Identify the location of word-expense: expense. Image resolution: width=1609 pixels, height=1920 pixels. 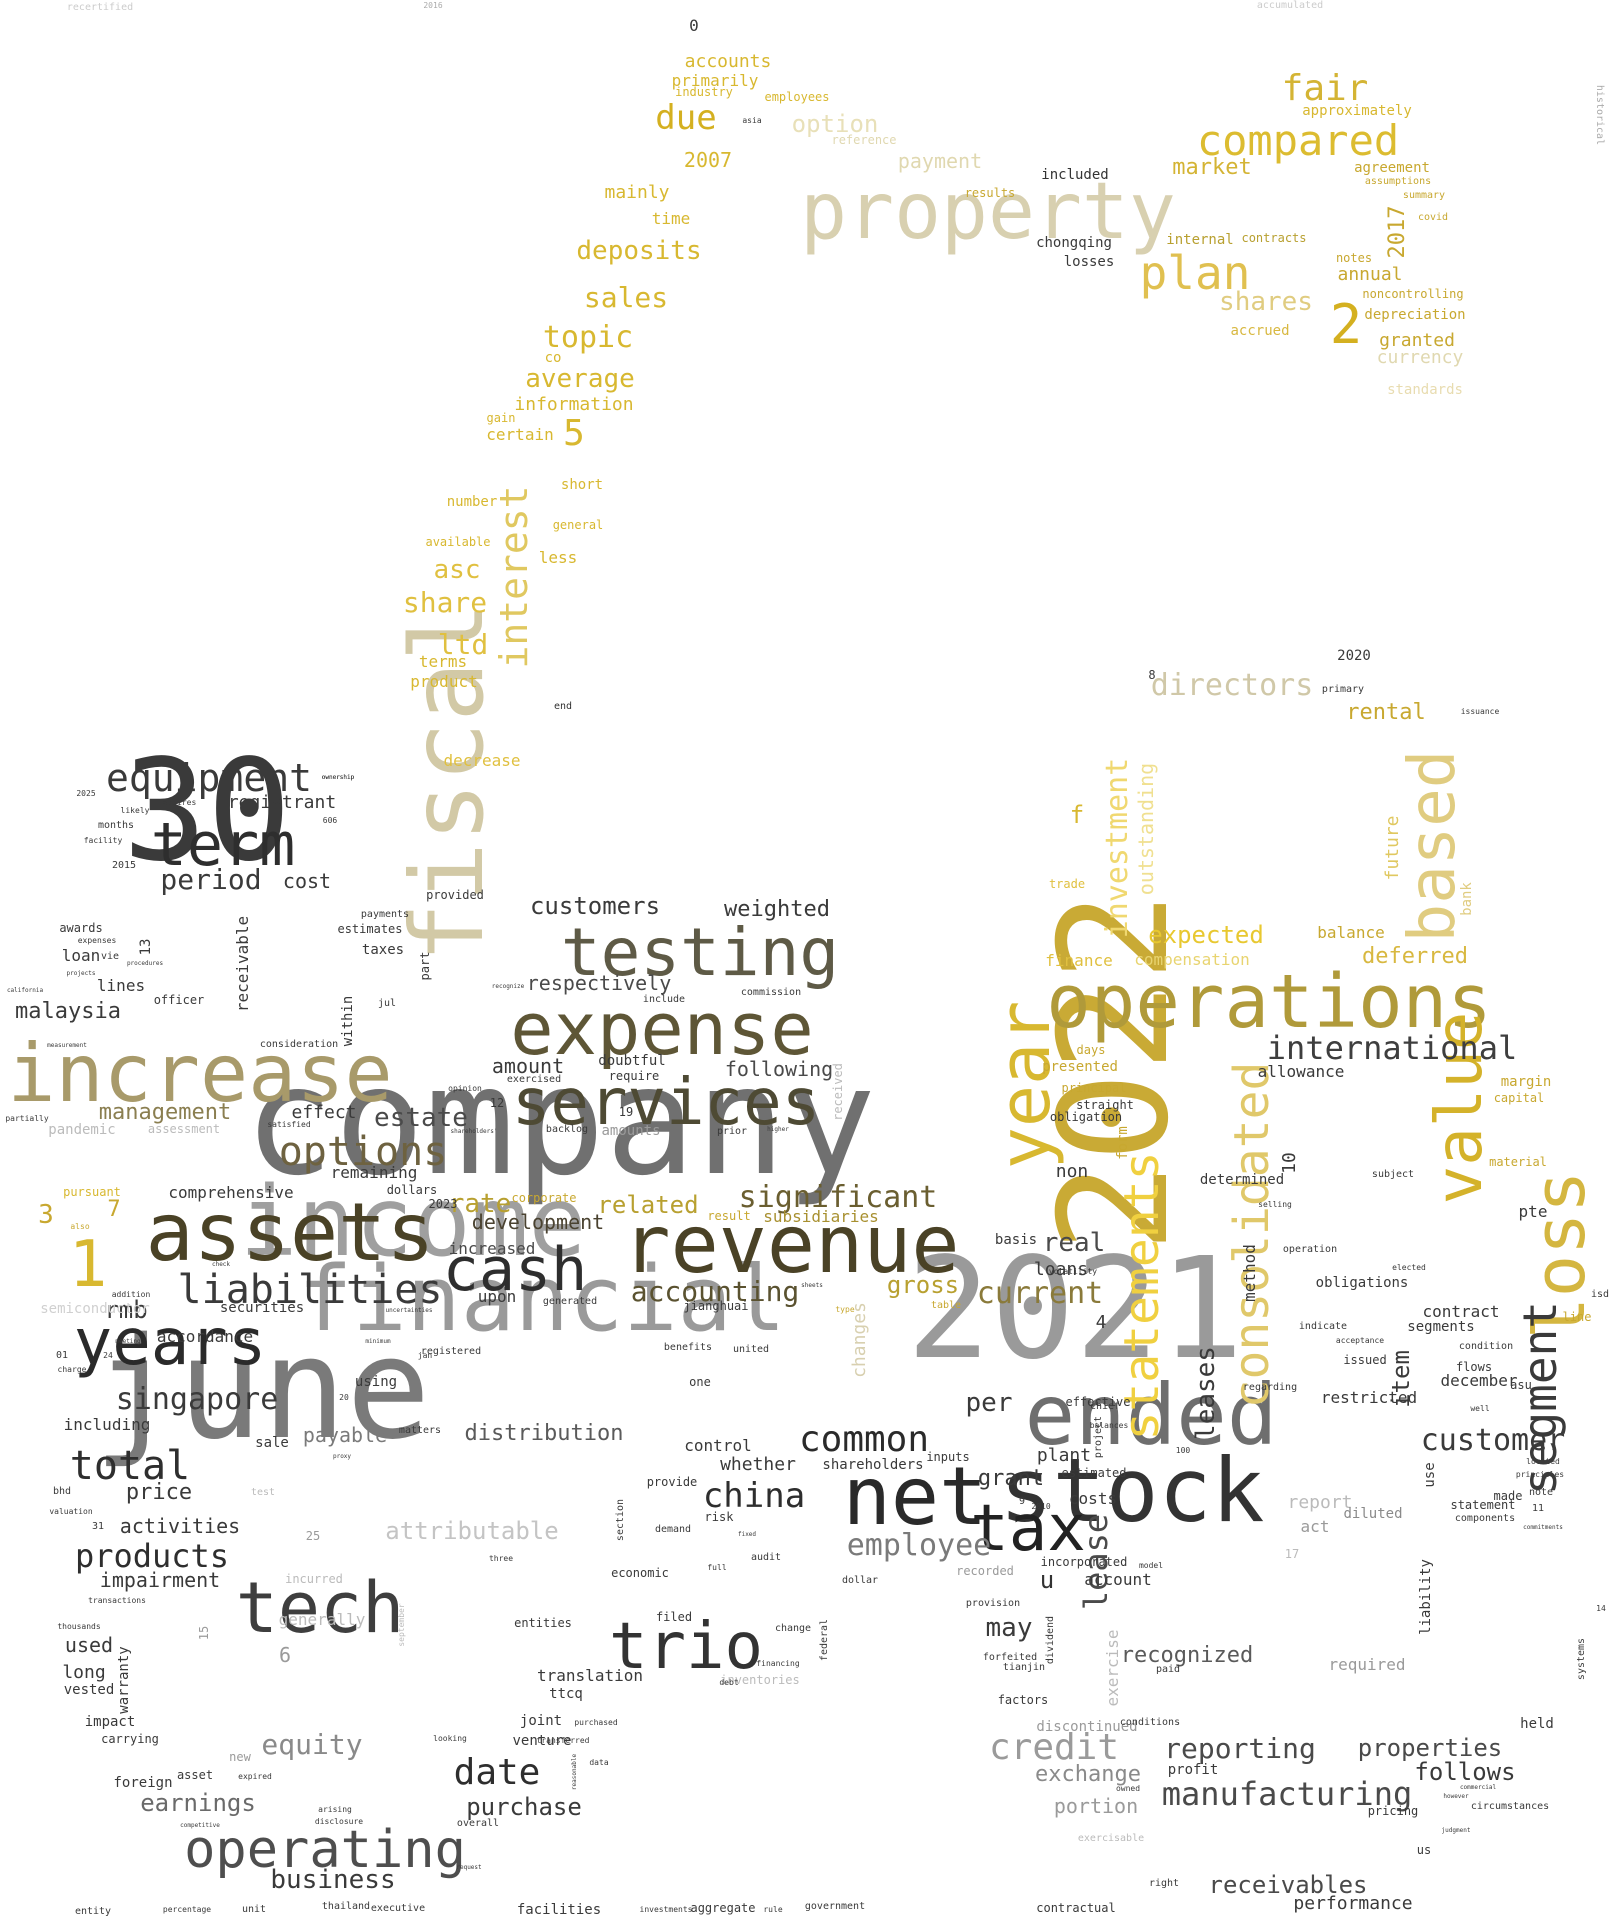
(662, 1029).